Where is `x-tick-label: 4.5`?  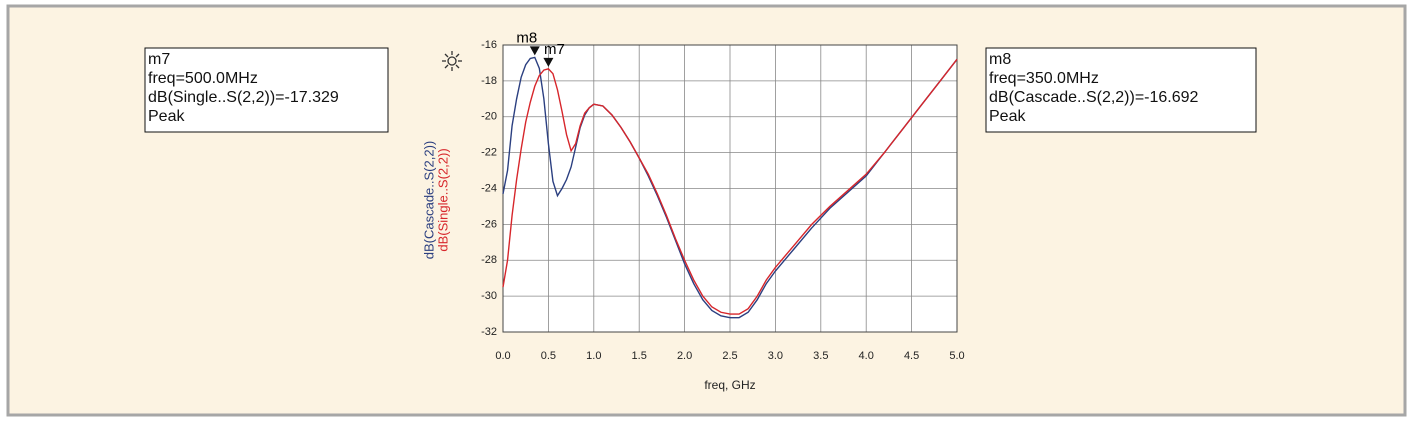 x-tick-label: 4.5 is located at coordinates (911, 356).